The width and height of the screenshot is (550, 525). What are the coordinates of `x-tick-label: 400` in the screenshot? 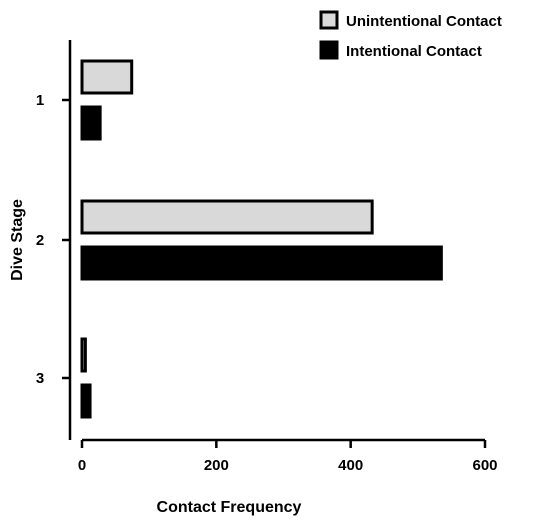 It's located at (350, 465).